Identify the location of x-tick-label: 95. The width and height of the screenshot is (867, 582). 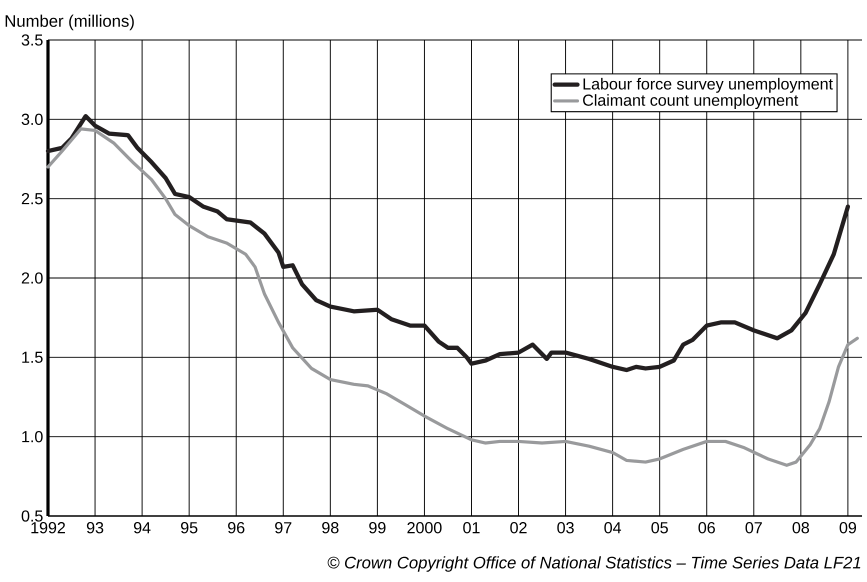
(189, 528).